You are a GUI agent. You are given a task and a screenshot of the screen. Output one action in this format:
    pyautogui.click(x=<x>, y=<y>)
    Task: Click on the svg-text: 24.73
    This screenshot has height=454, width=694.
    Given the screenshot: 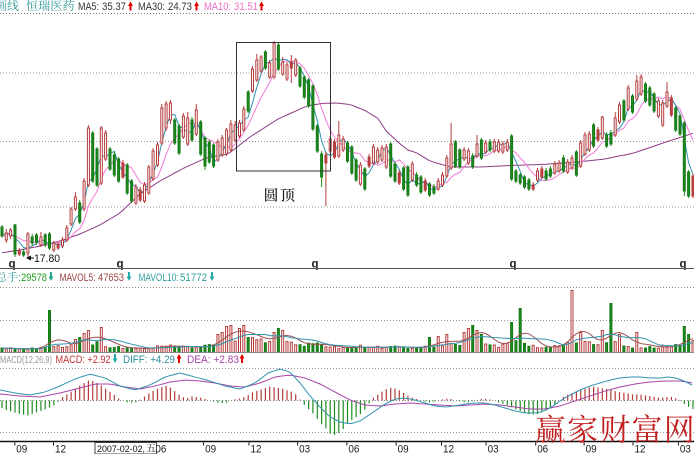 What is the action you would take?
    pyautogui.click(x=180, y=7)
    